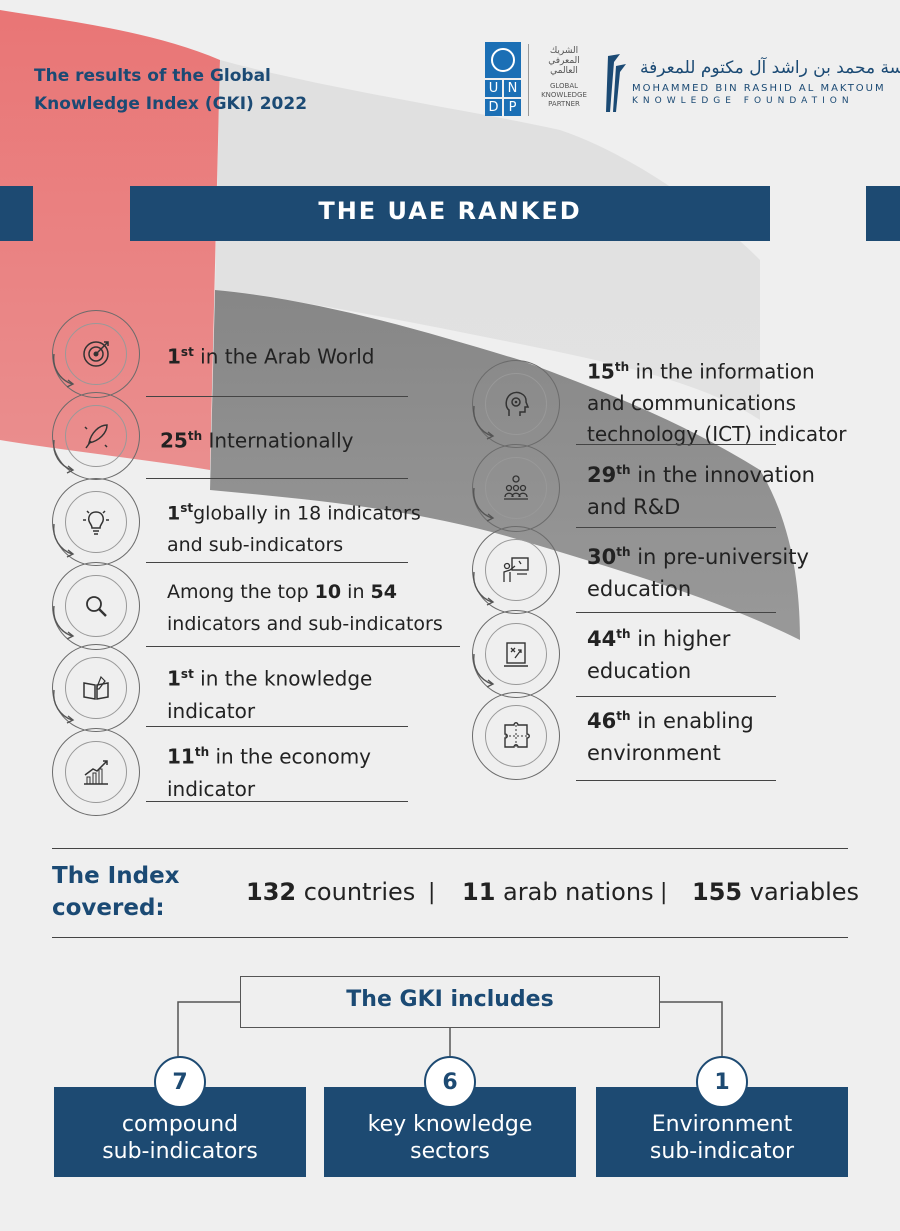  What do you see at coordinates (516, 654) in the screenshot?
I see `strategy-board-icon` at bounding box center [516, 654].